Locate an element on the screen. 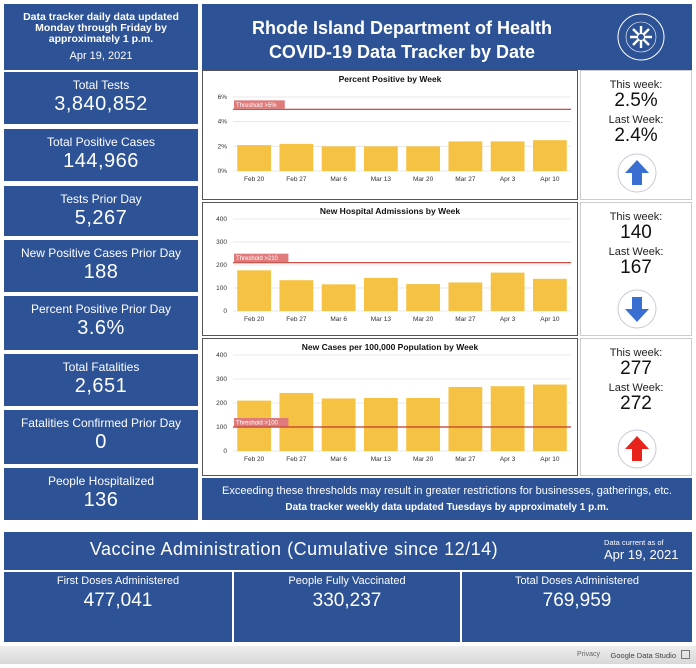 This screenshot has width=696, height=668. stat-value: 144,966 is located at coordinates (101, 161).